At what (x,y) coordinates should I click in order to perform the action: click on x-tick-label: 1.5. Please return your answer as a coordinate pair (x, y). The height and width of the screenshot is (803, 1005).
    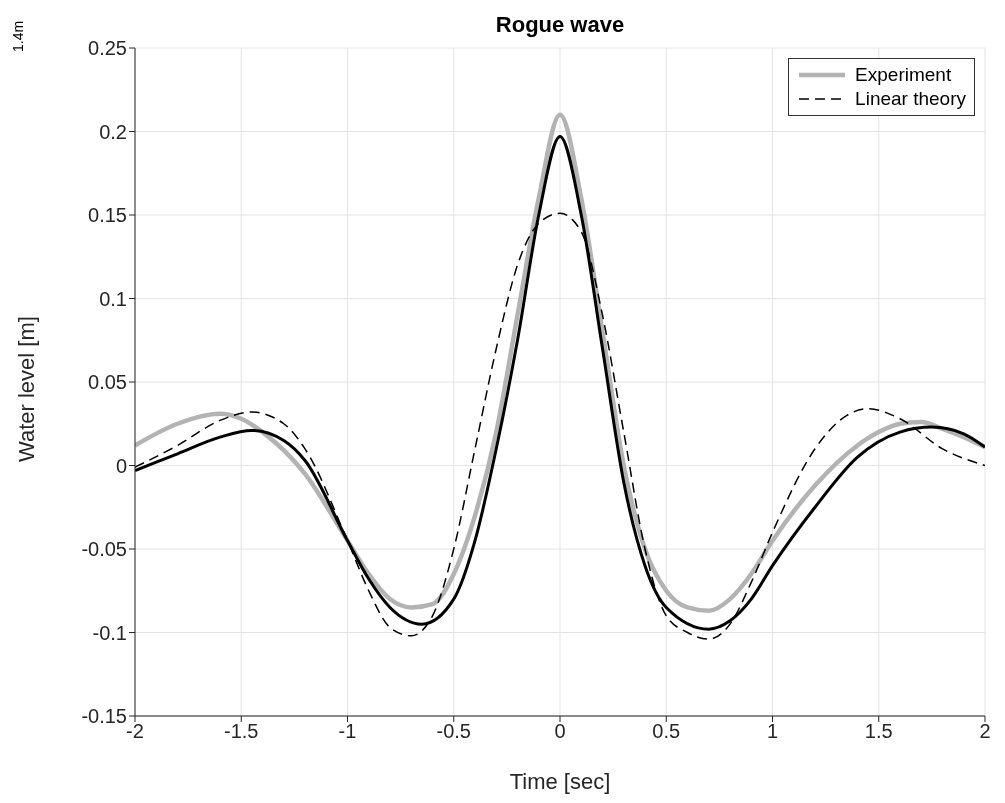
    Looking at the image, I should click on (878, 731).